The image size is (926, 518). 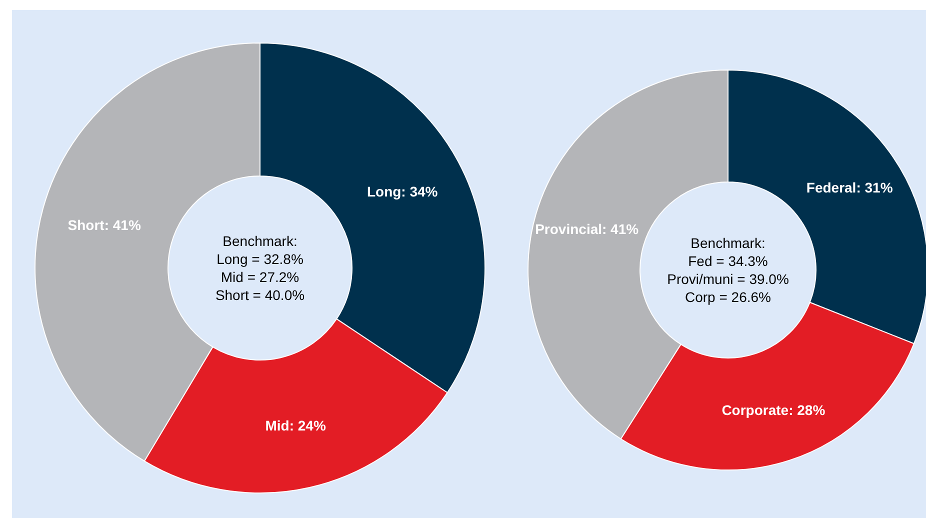 I want to click on slice-label: Mid: 24%, so click(x=295, y=426).